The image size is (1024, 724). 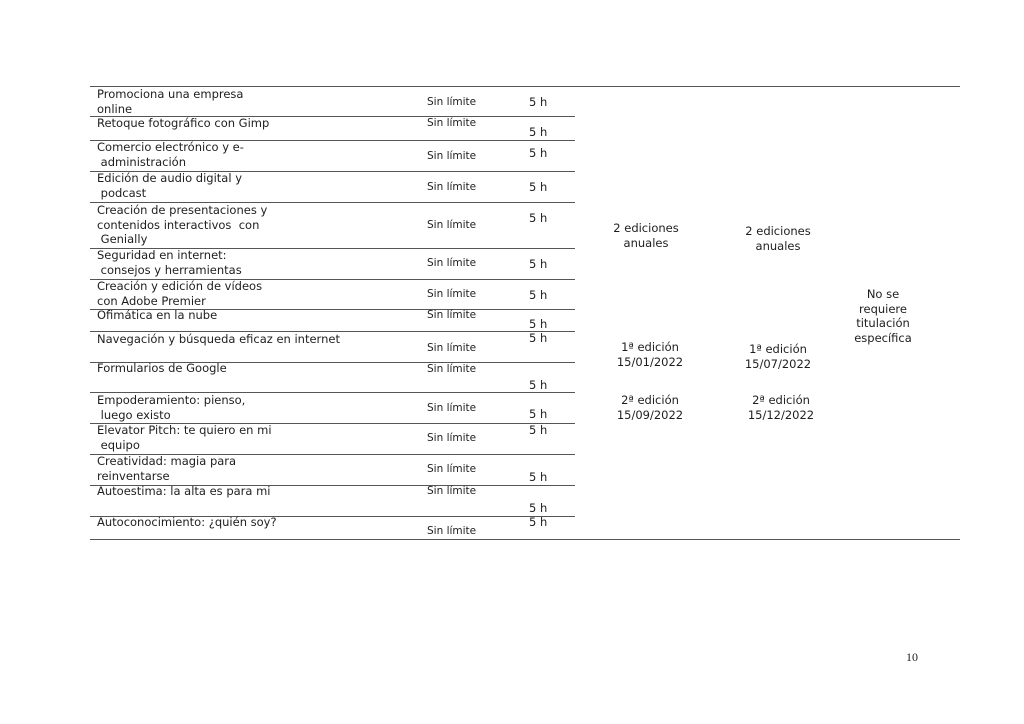 I want to click on col4-edition2: 2ª edición 15/09/2022, so click(x=650, y=407).